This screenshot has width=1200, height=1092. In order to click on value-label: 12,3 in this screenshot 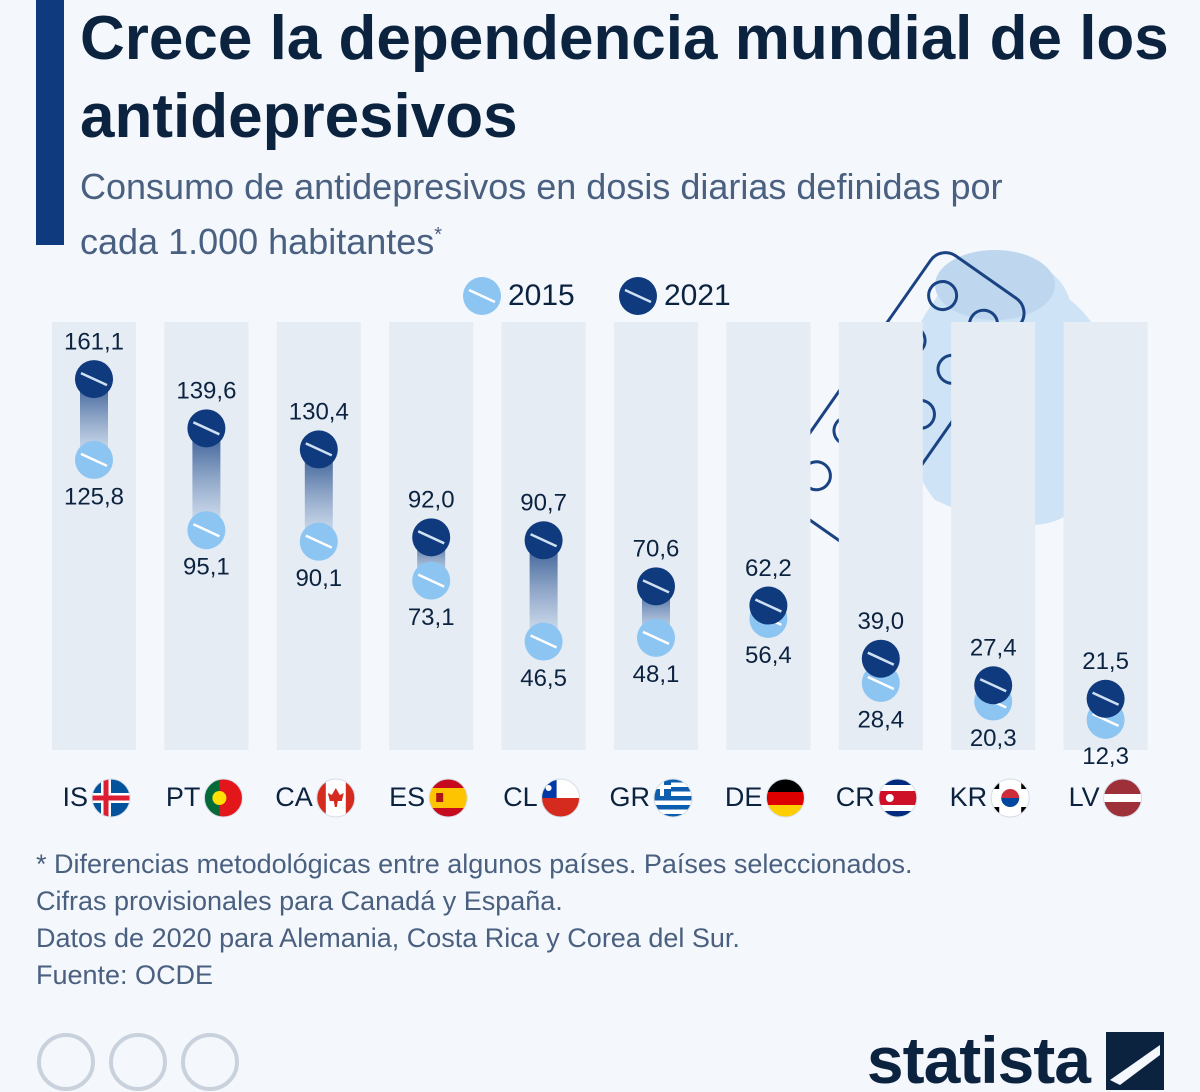, I will do `click(1105, 756)`.